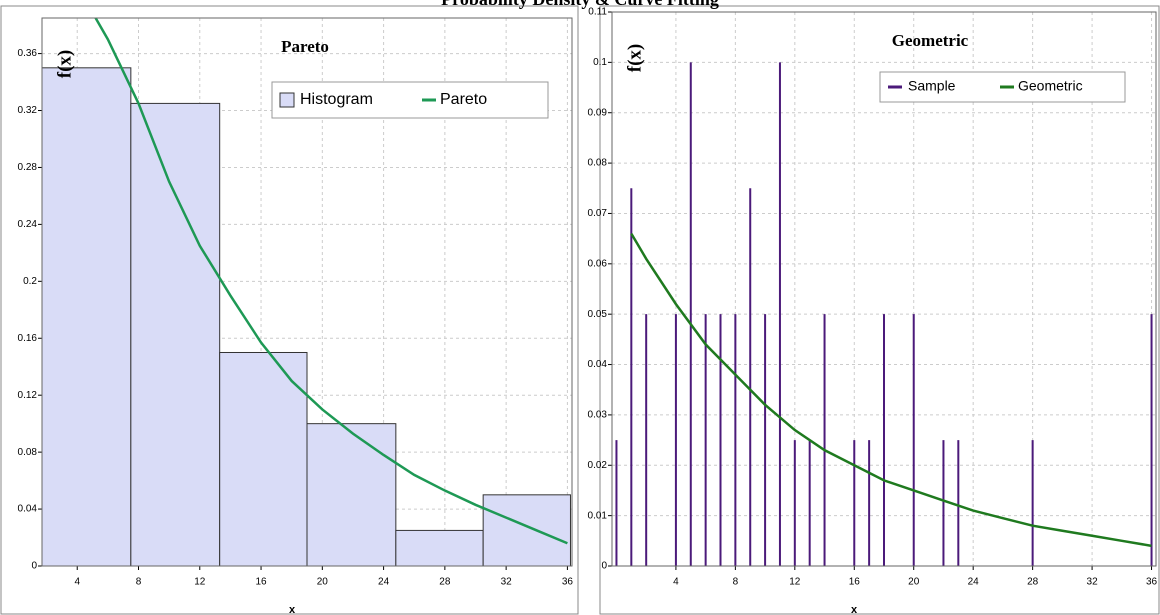 Image resolution: width=1160 pixels, height=615 pixels. Describe the element at coordinates (28, 53) in the screenshot. I see `y-tick-label: 0.36` at that location.